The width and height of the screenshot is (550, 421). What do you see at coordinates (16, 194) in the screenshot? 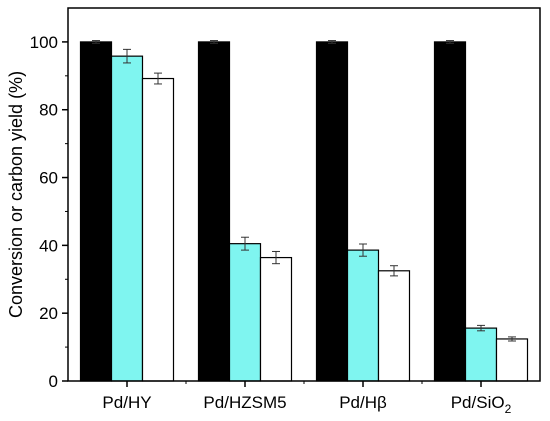
I see `y-axis-label: Conversion or carbon yield (%)` at bounding box center [16, 194].